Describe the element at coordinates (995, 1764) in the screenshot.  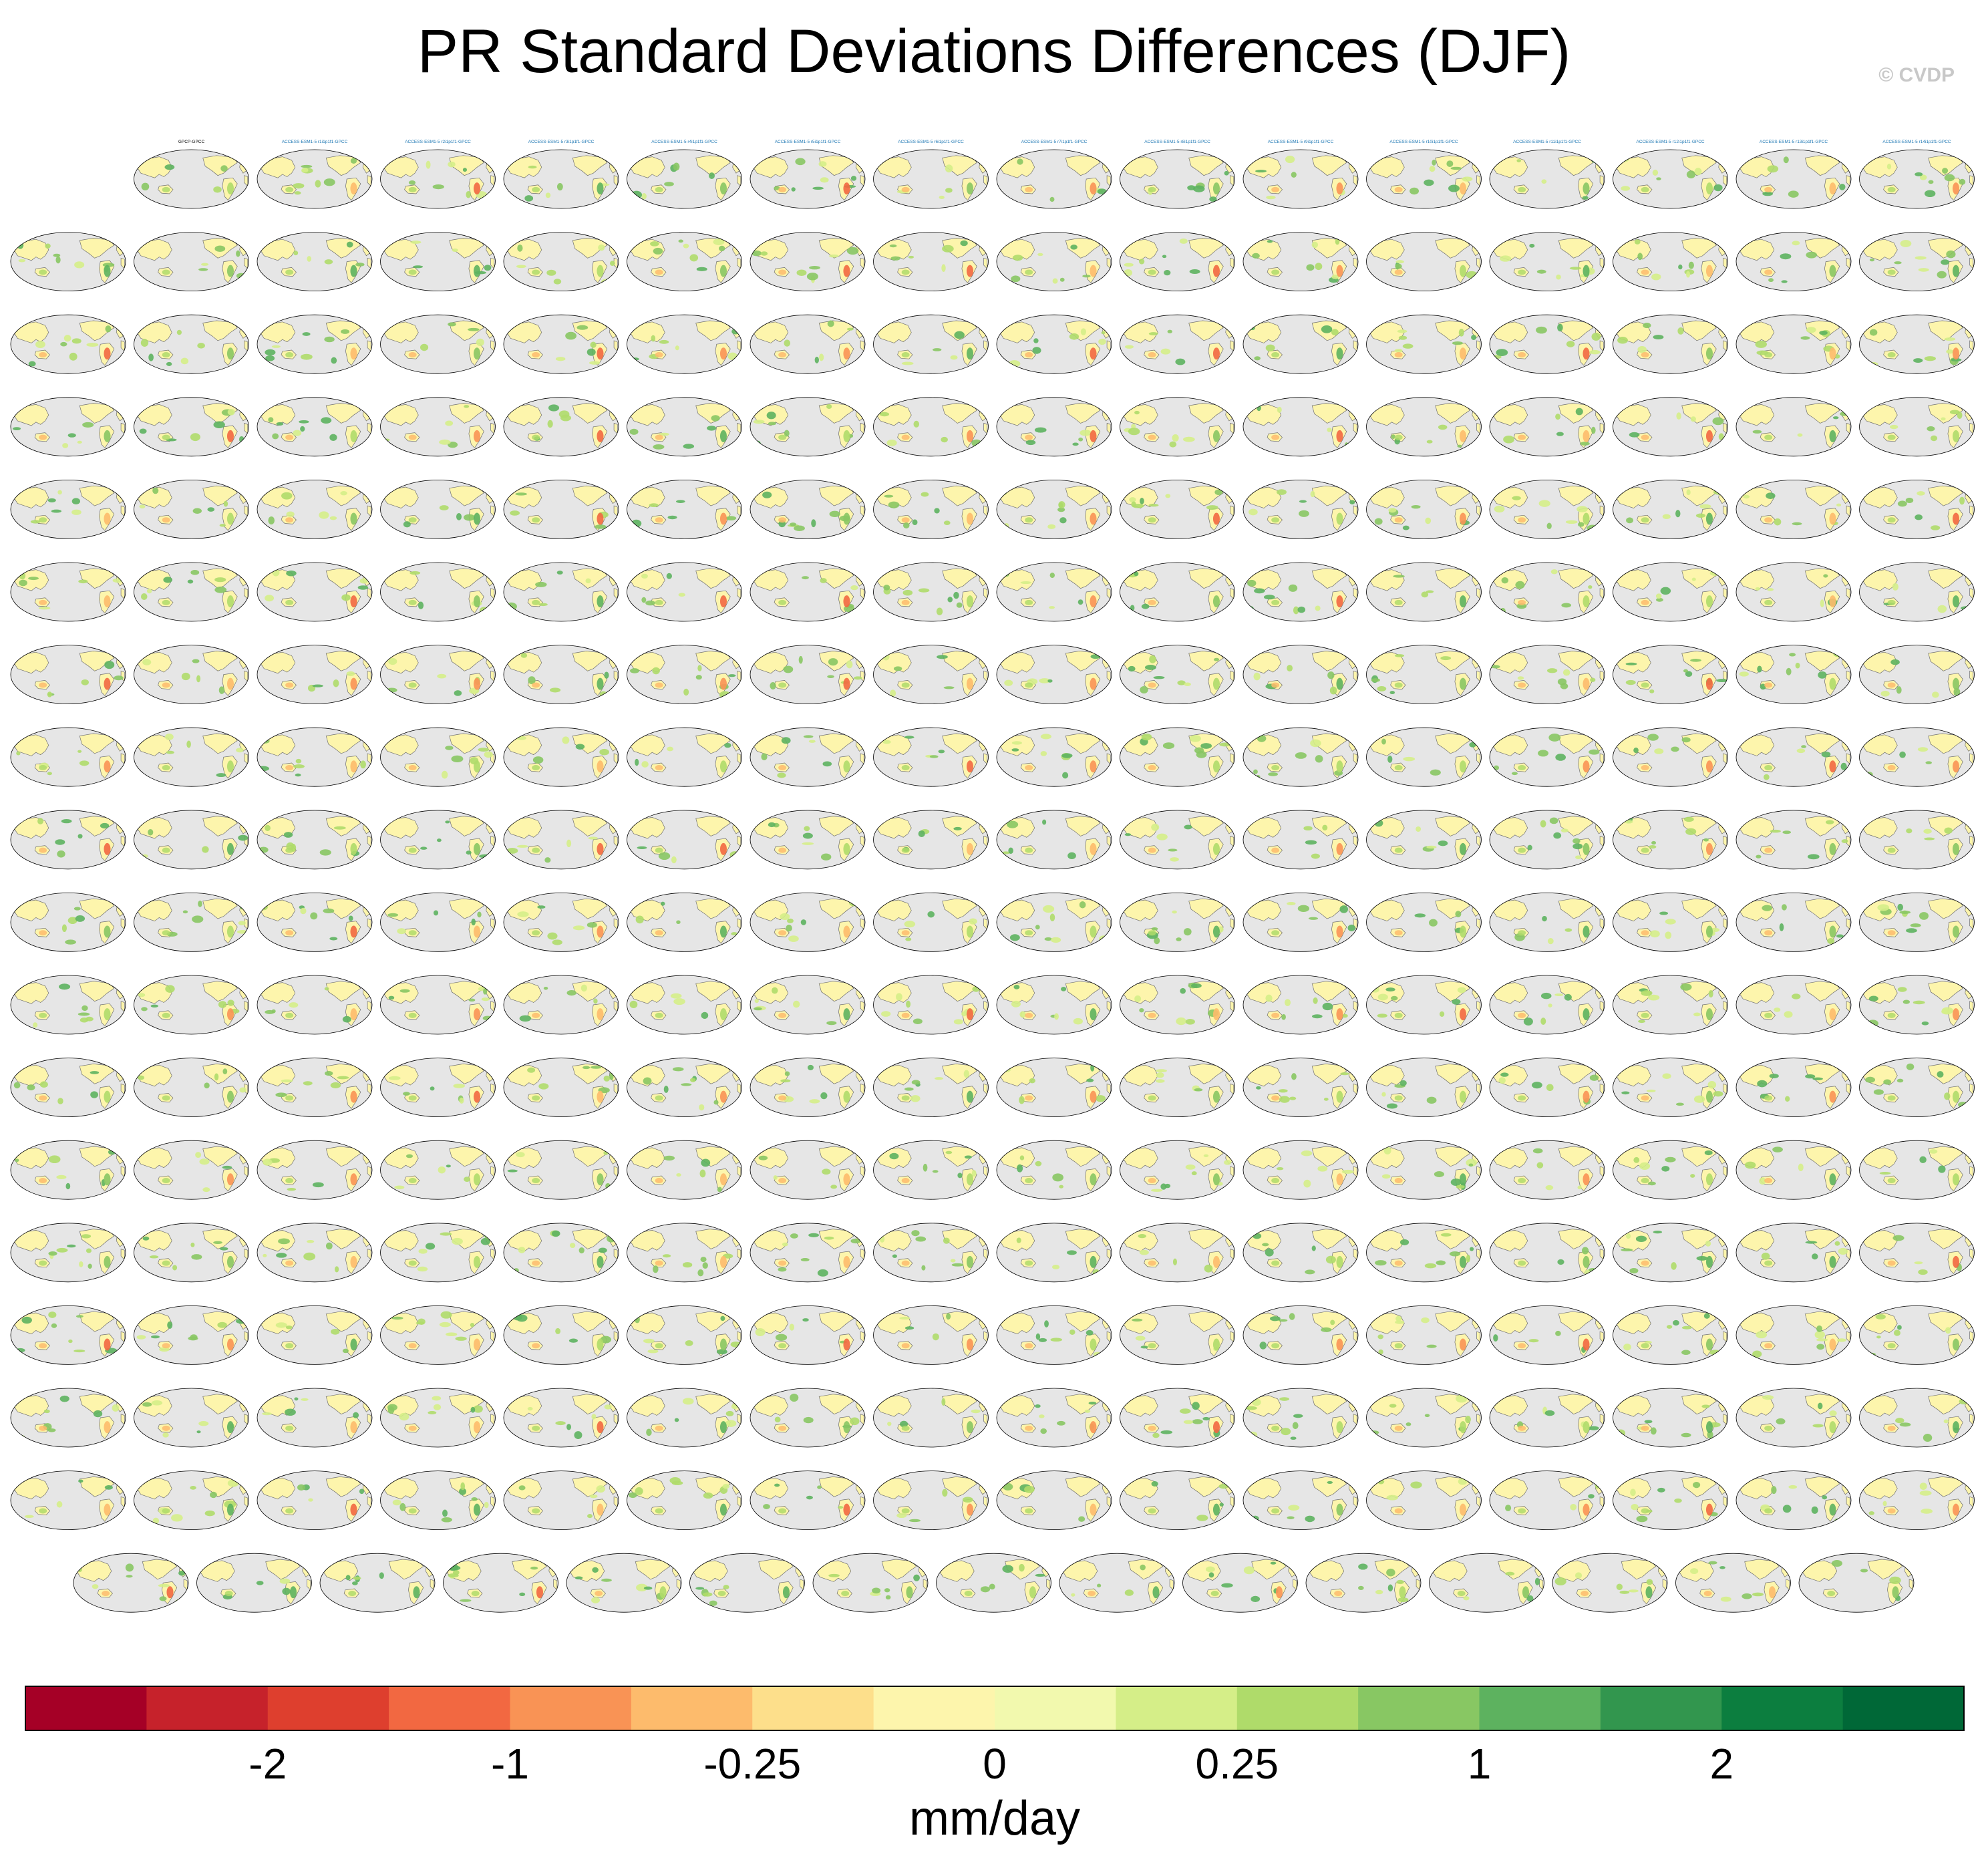
I see `colorbar-tick-label: 0` at that location.